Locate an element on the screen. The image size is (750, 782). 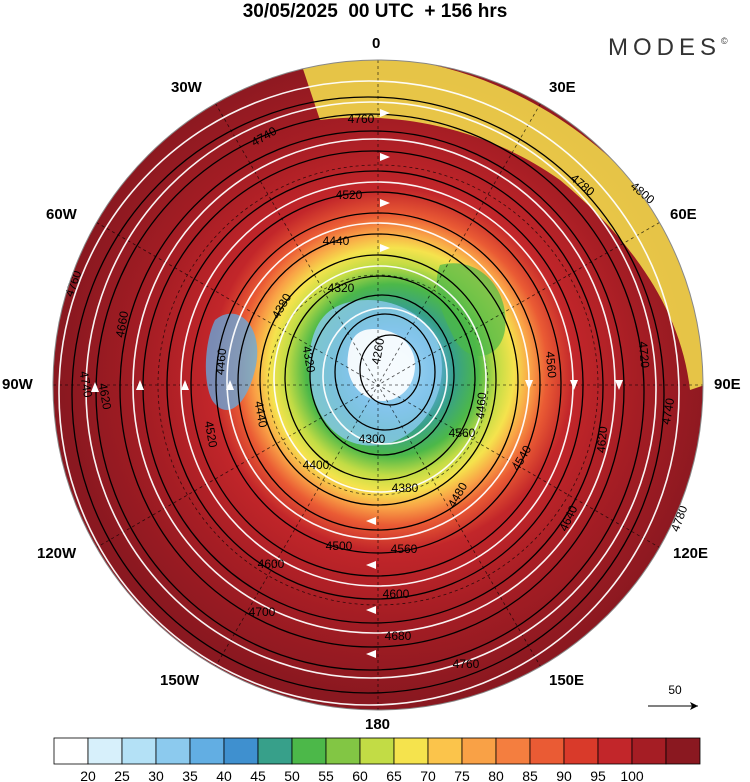
longitude-label-120e: 120E is located at coordinates (691, 553).